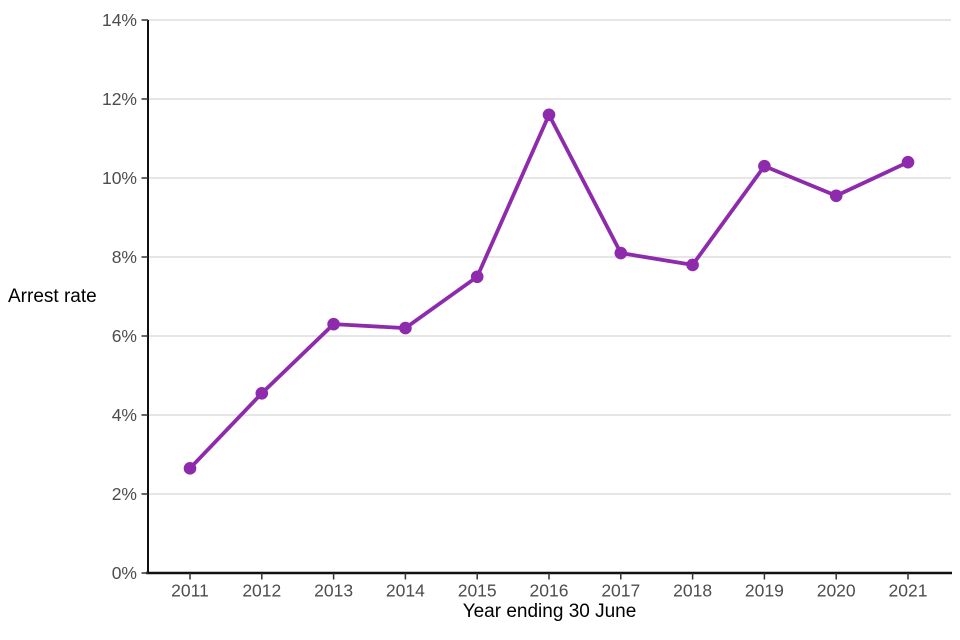 The width and height of the screenshot is (960, 640). I want to click on x-tick-label: 2019, so click(764, 591).